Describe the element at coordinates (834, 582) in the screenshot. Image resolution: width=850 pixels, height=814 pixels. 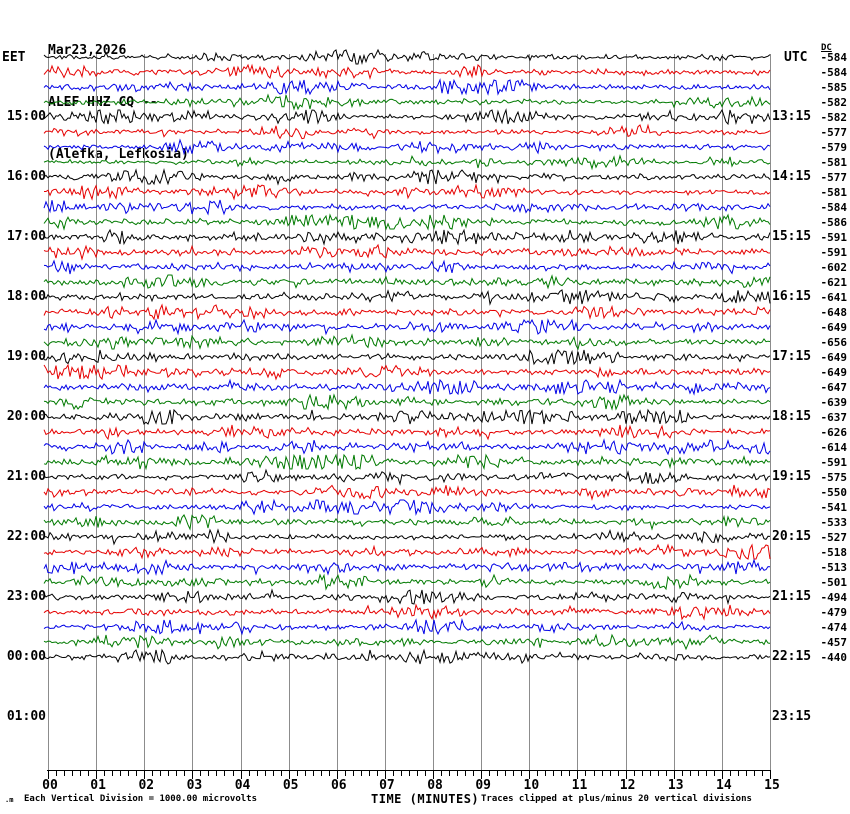
I see `dc-offset-value: -501` at that location.